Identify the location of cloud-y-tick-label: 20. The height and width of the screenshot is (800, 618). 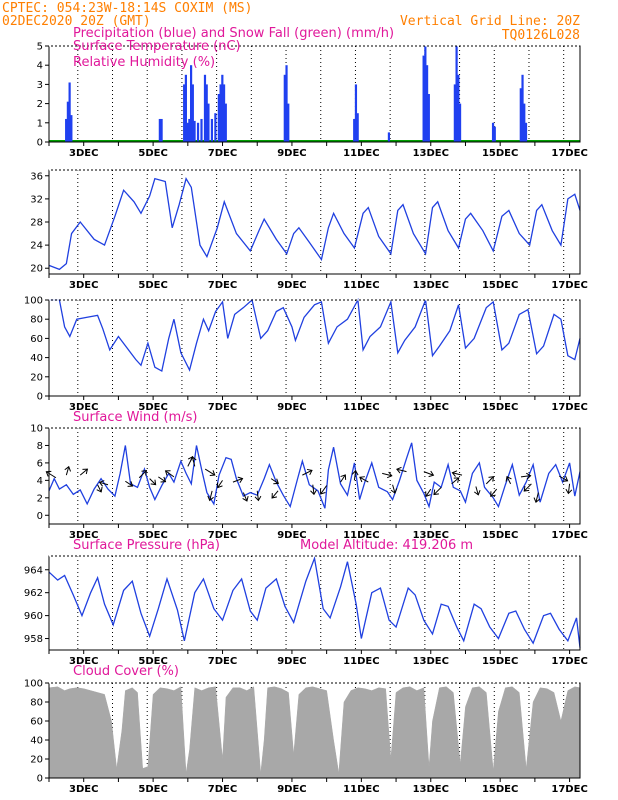
(36, 760).